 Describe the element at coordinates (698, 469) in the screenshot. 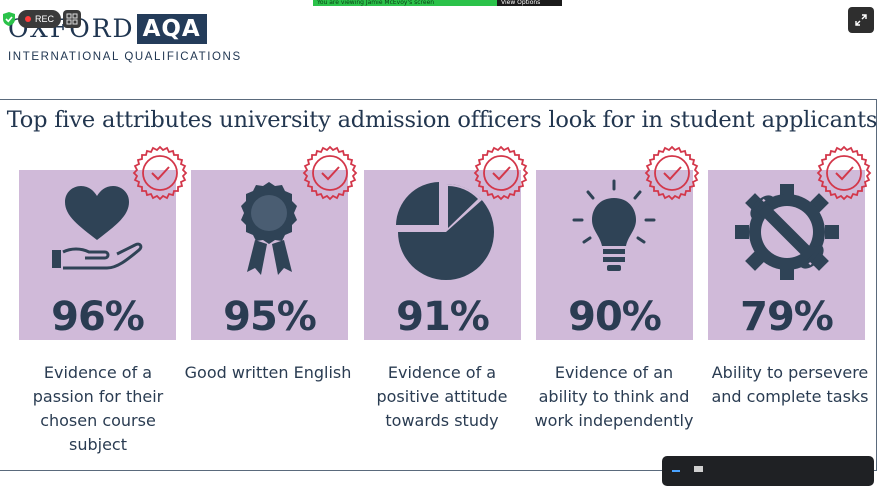

I see `window-icon` at that location.